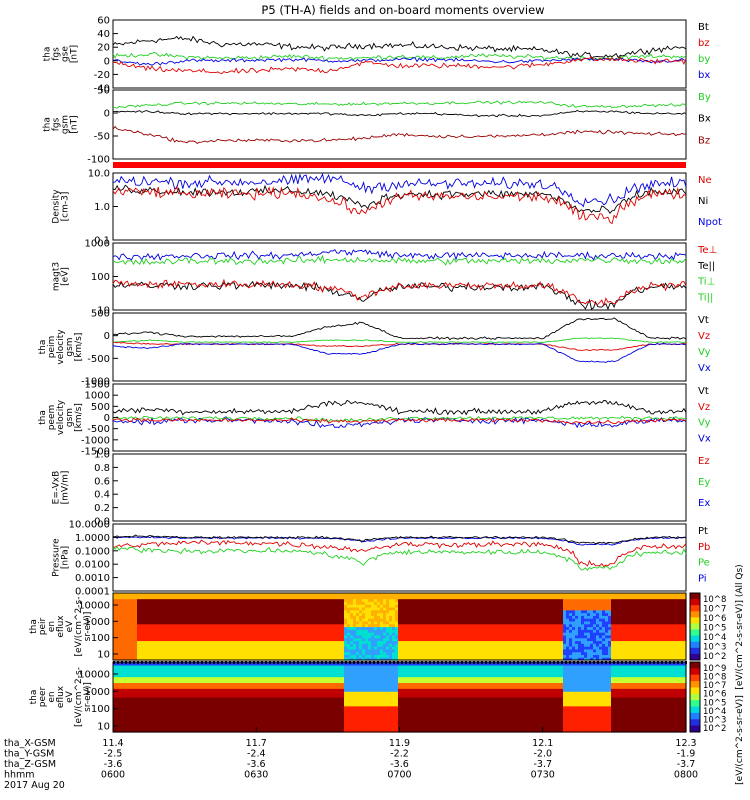 Image resolution: width=750 pixels, height=800 pixels. What do you see at coordinates (75, 54) in the screenshot?
I see `y-axis-label: [nT]` at bounding box center [75, 54].